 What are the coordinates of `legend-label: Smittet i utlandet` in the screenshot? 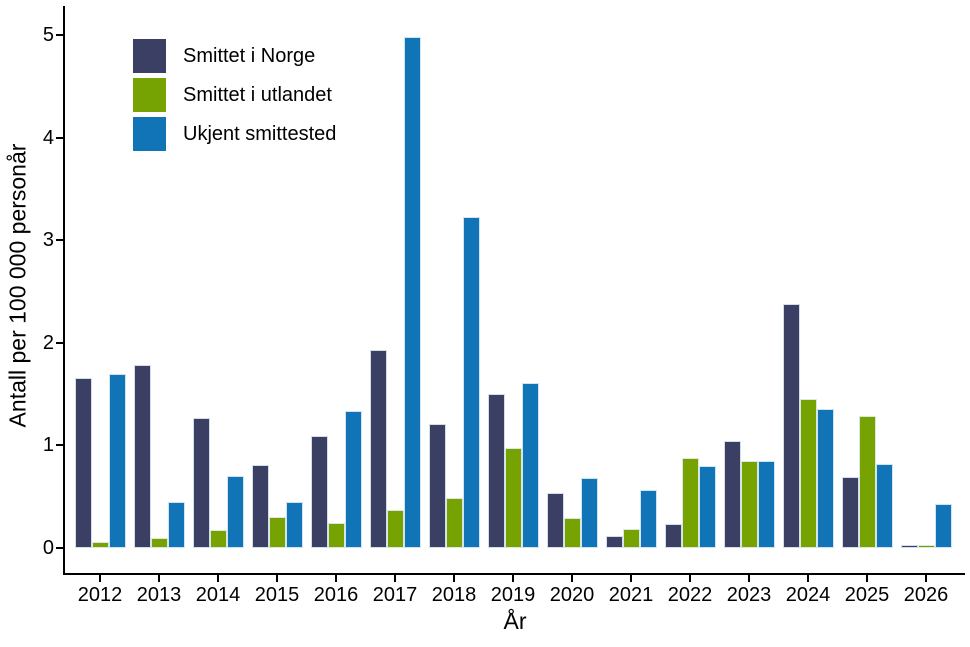 It's located at (257, 94).